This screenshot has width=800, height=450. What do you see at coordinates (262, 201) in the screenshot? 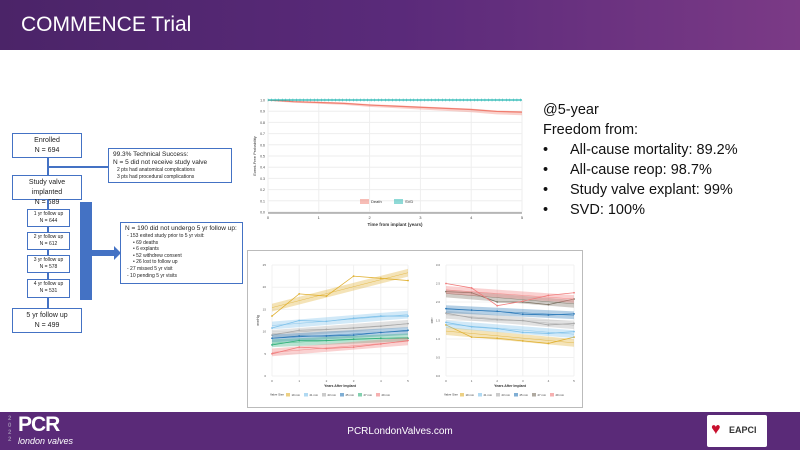
I see `y-tick-label: 0.1` at bounding box center [262, 201].